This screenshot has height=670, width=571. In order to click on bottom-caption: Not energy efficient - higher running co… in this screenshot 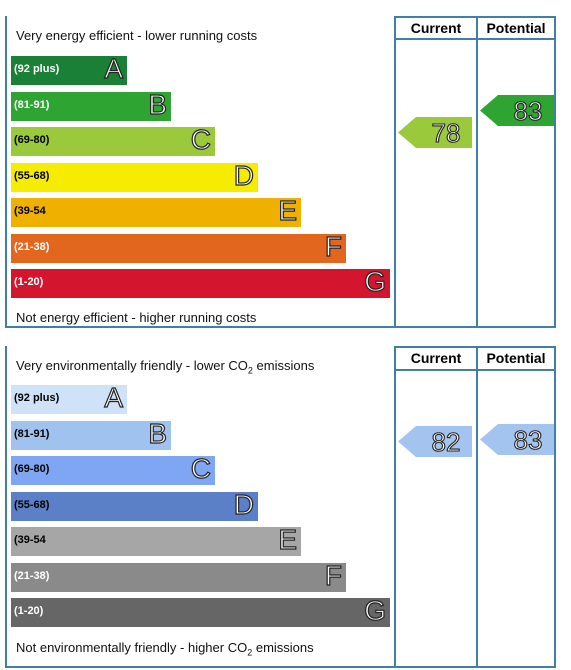, I will do `click(136, 317)`.